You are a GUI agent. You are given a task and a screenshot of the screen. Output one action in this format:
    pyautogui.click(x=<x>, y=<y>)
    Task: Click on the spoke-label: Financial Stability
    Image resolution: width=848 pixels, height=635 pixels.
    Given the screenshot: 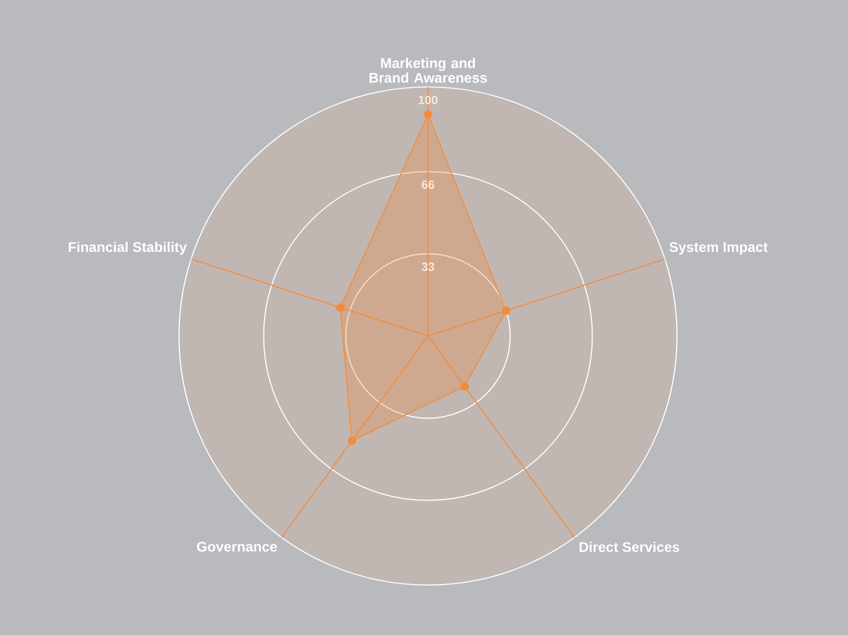 What is the action you would take?
    pyautogui.click(x=127, y=248)
    